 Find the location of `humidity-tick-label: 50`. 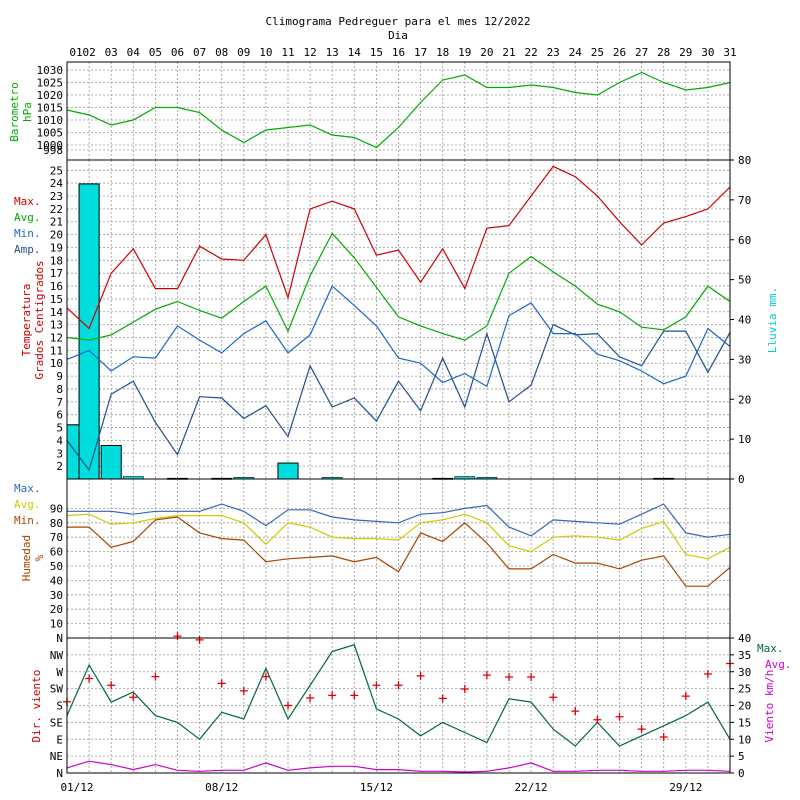

humidity-tick-label: 50 is located at coordinates (56, 566).